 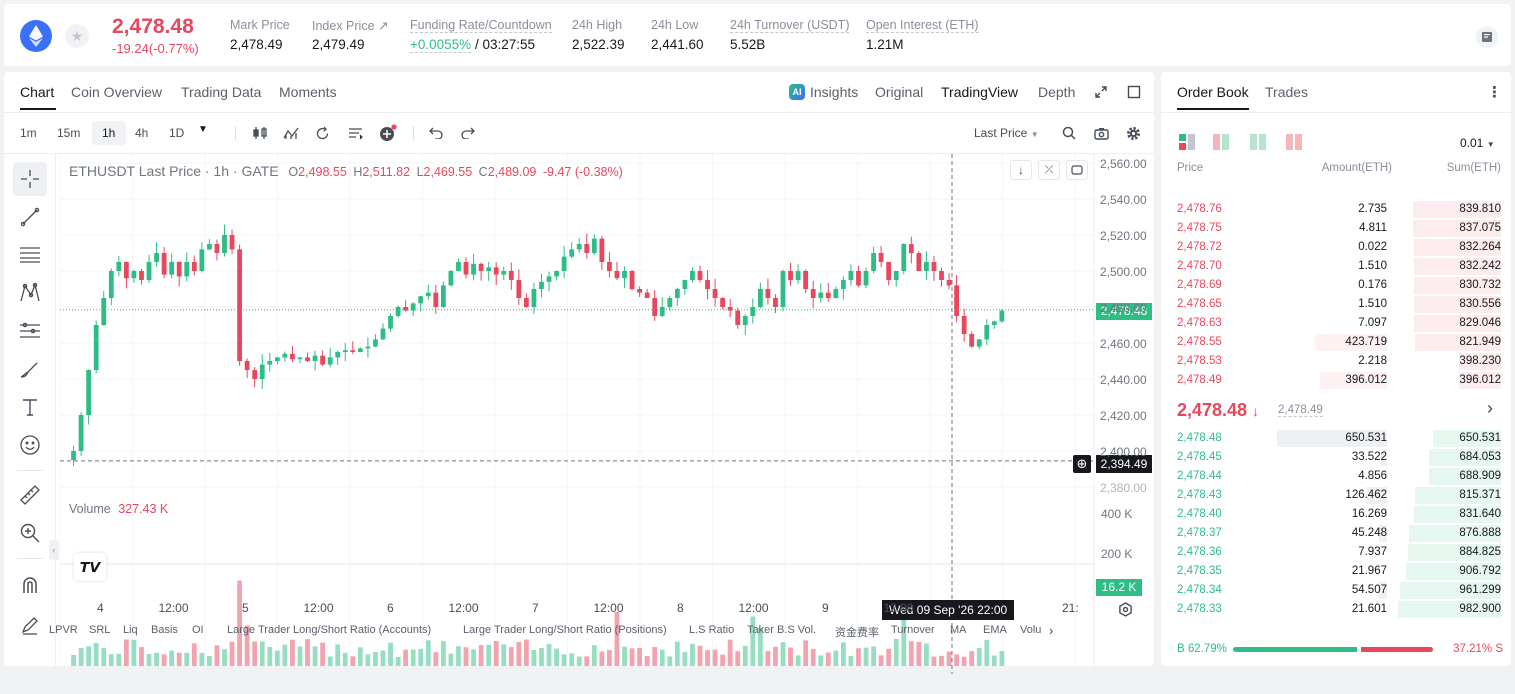 What do you see at coordinates (1336, 342) in the screenshot?
I see `ask-row: 2,478.55 423.719 821.949` at bounding box center [1336, 342].